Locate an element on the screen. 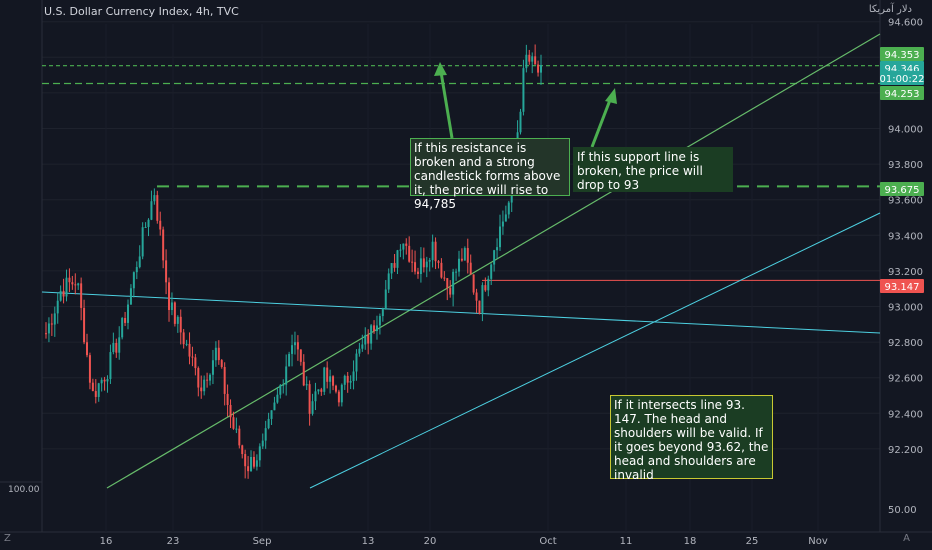 The image size is (932, 550). time-axis: 16 23 Sep 13 20 Oct 11 18 25 Nov is located at coordinates (464, 541).